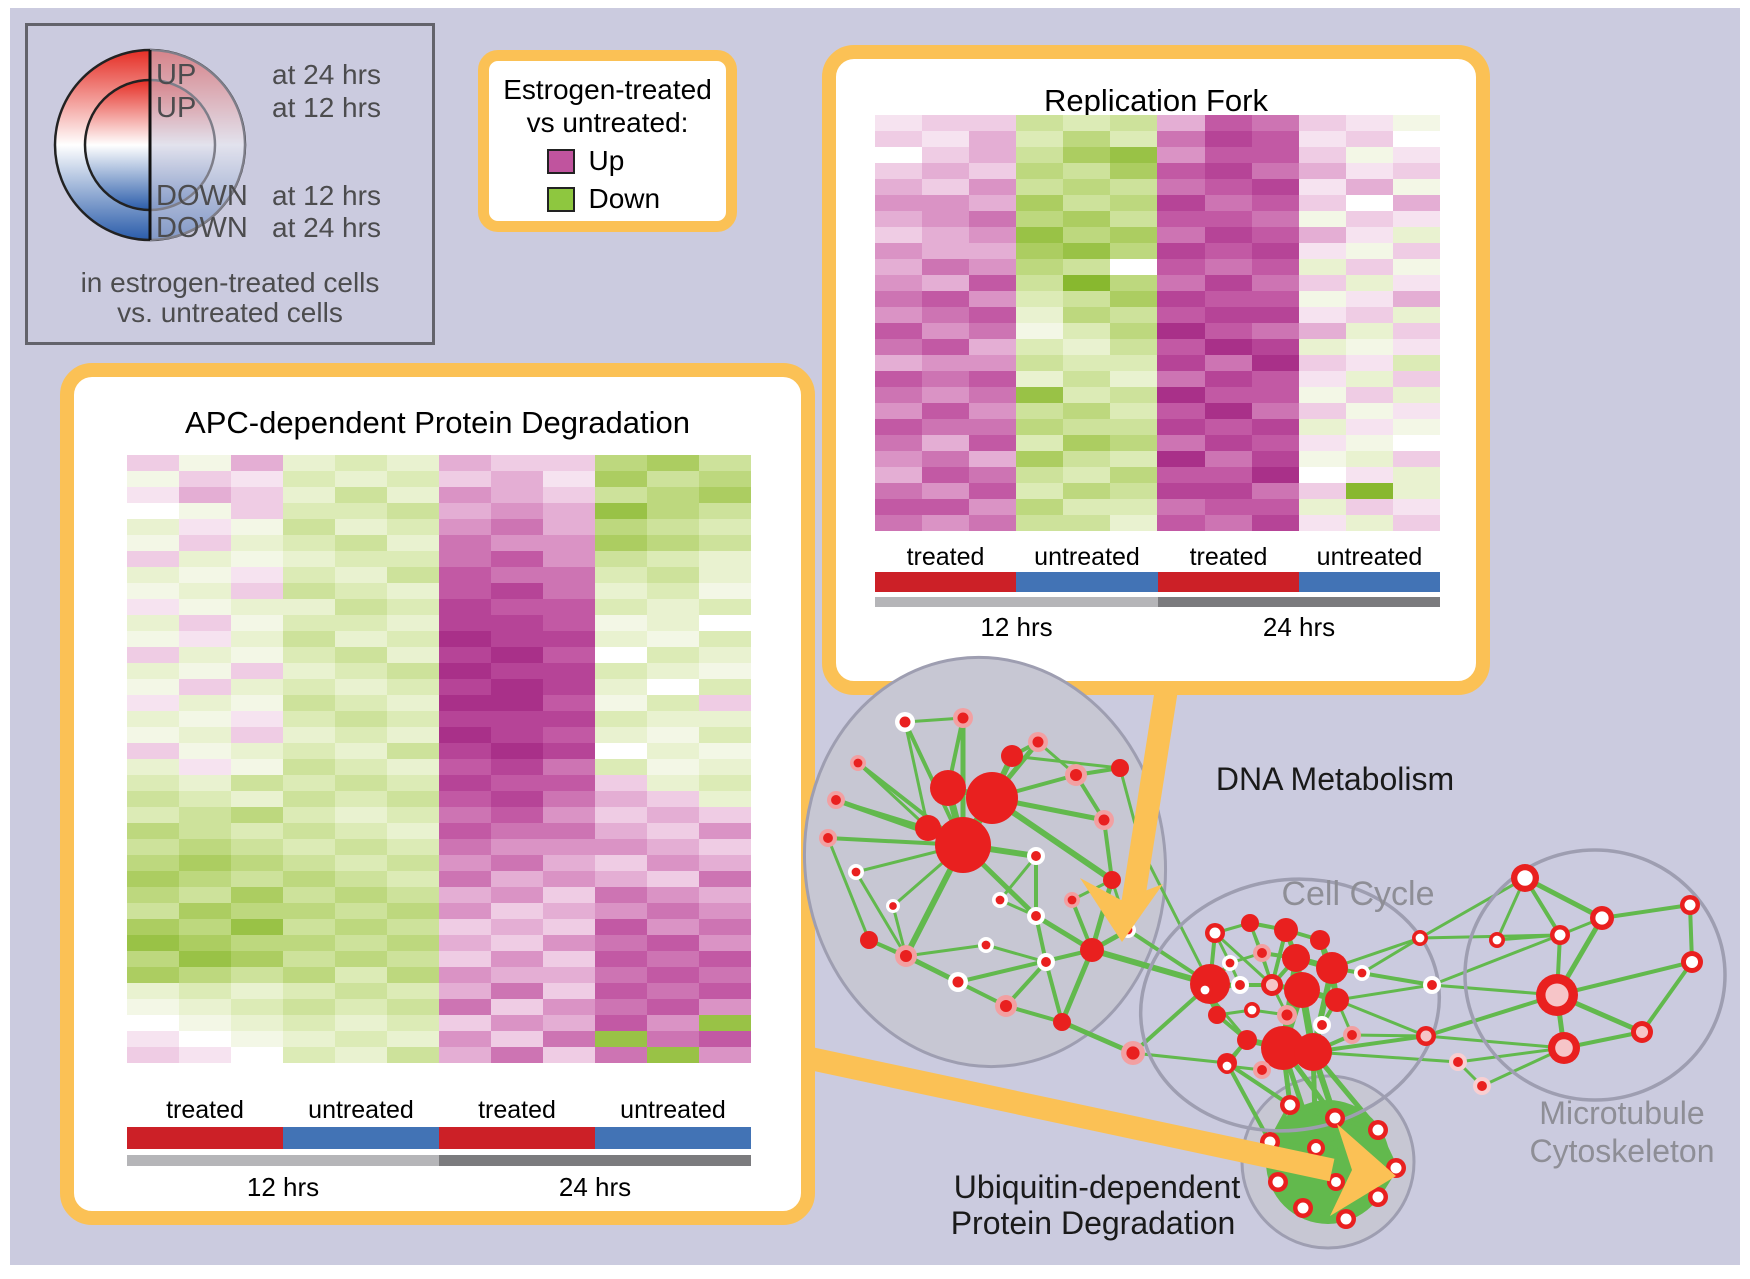 The image size is (1750, 1279). Describe the element at coordinates (198, 145) in the screenshot. I see `key-fade-overlay` at that location.